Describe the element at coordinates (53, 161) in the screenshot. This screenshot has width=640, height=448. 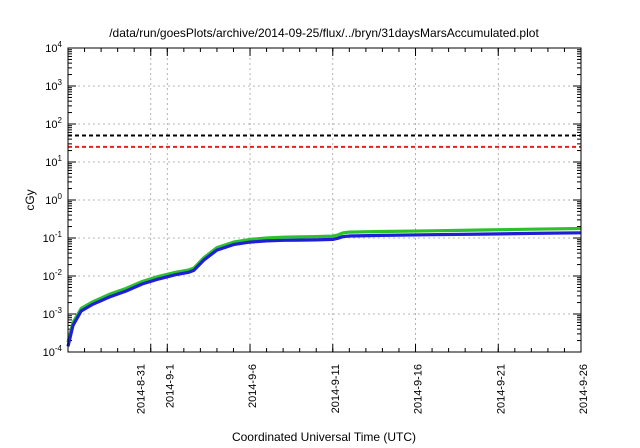
I see `y-tick-label: 10¹` at that location.